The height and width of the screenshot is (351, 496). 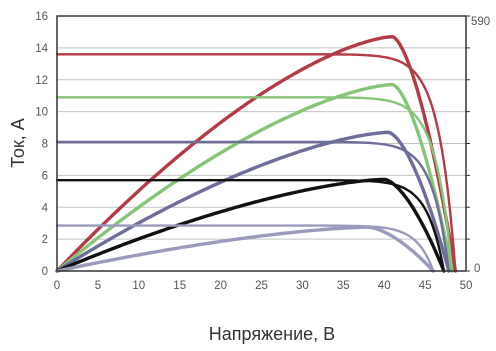 I want to click on x-tick-label: 5, so click(x=98, y=286).